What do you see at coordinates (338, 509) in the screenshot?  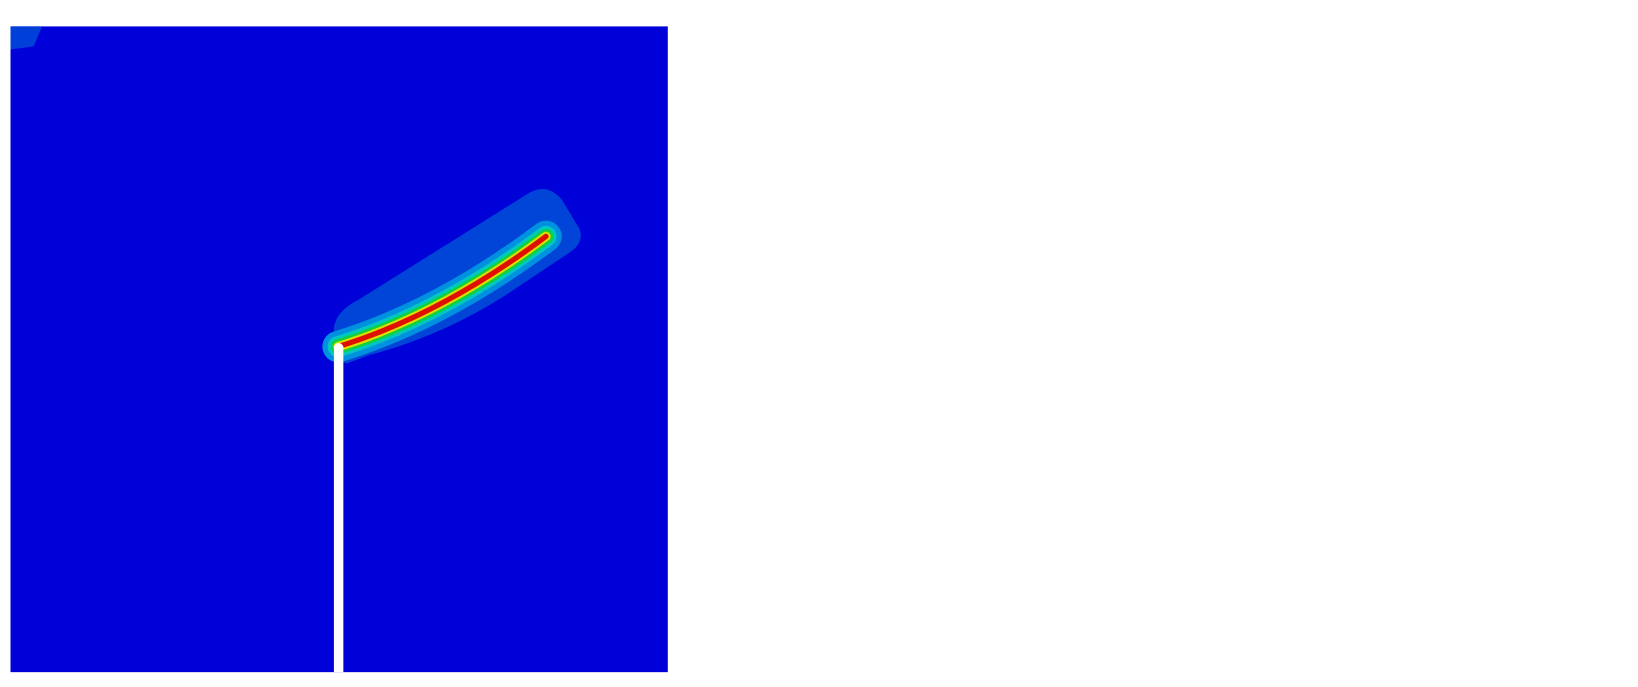 I see `notch` at bounding box center [338, 509].